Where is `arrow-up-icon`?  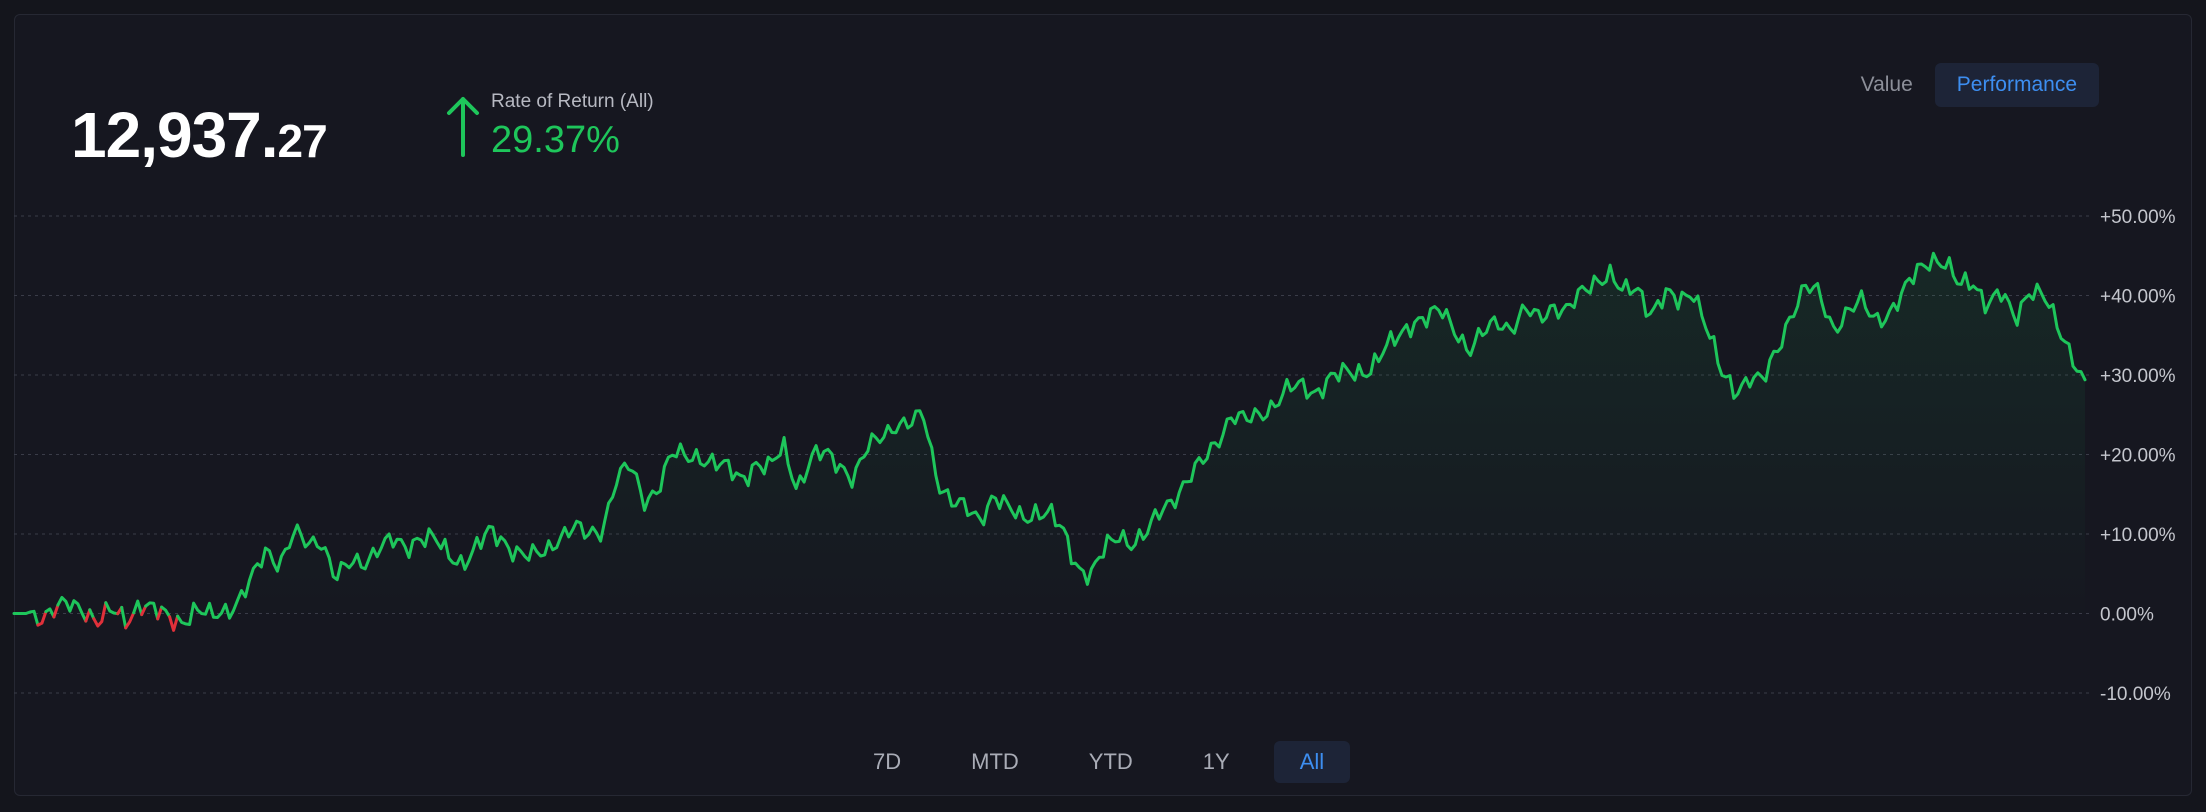 arrow-up-icon is located at coordinates (463, 127).